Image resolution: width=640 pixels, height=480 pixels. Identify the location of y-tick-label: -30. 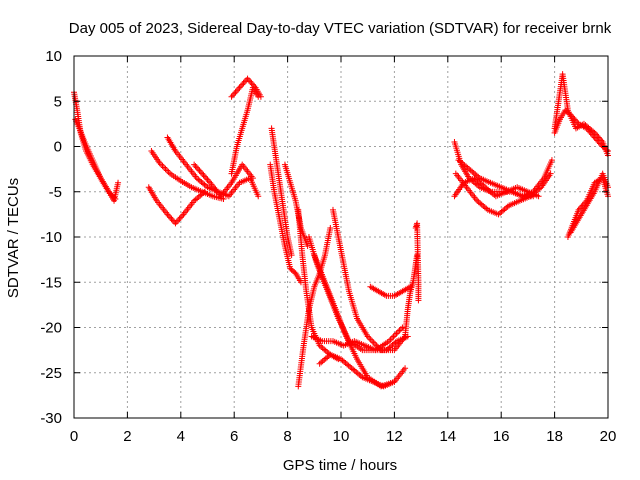
(51, 418).